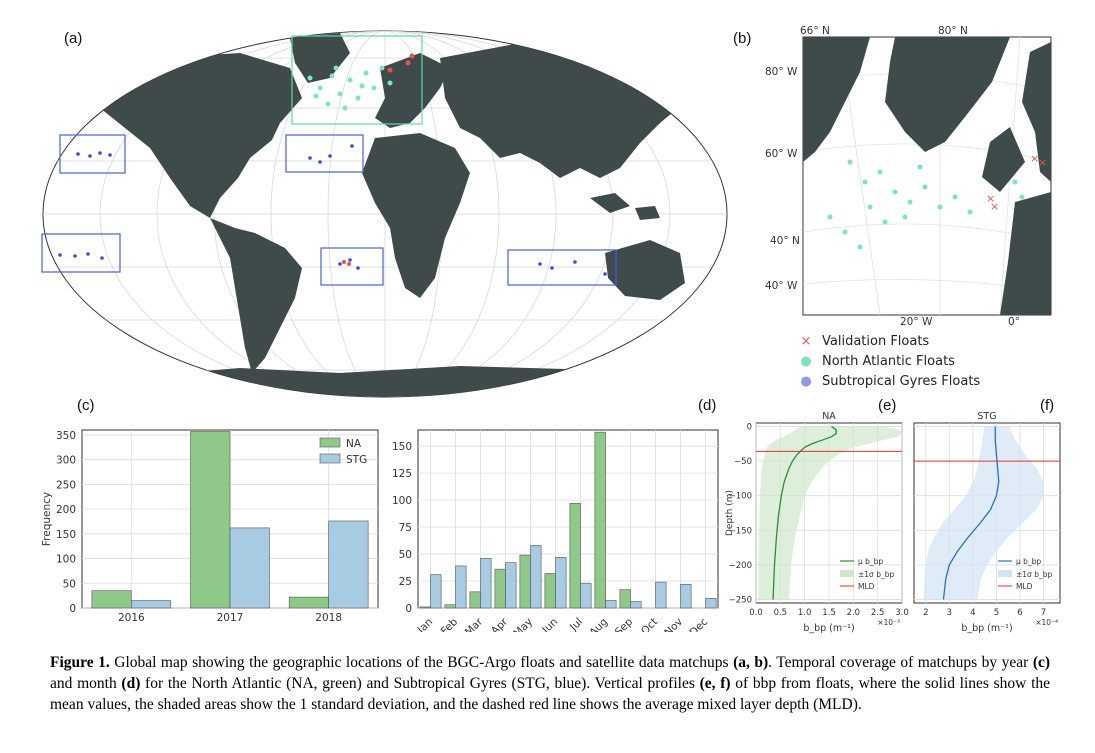 This screenshot has height=753, width=1095. Describe the element at coordinates (854, 613) in the screenshot. I see `x-tick-label: 2.0` at that location.